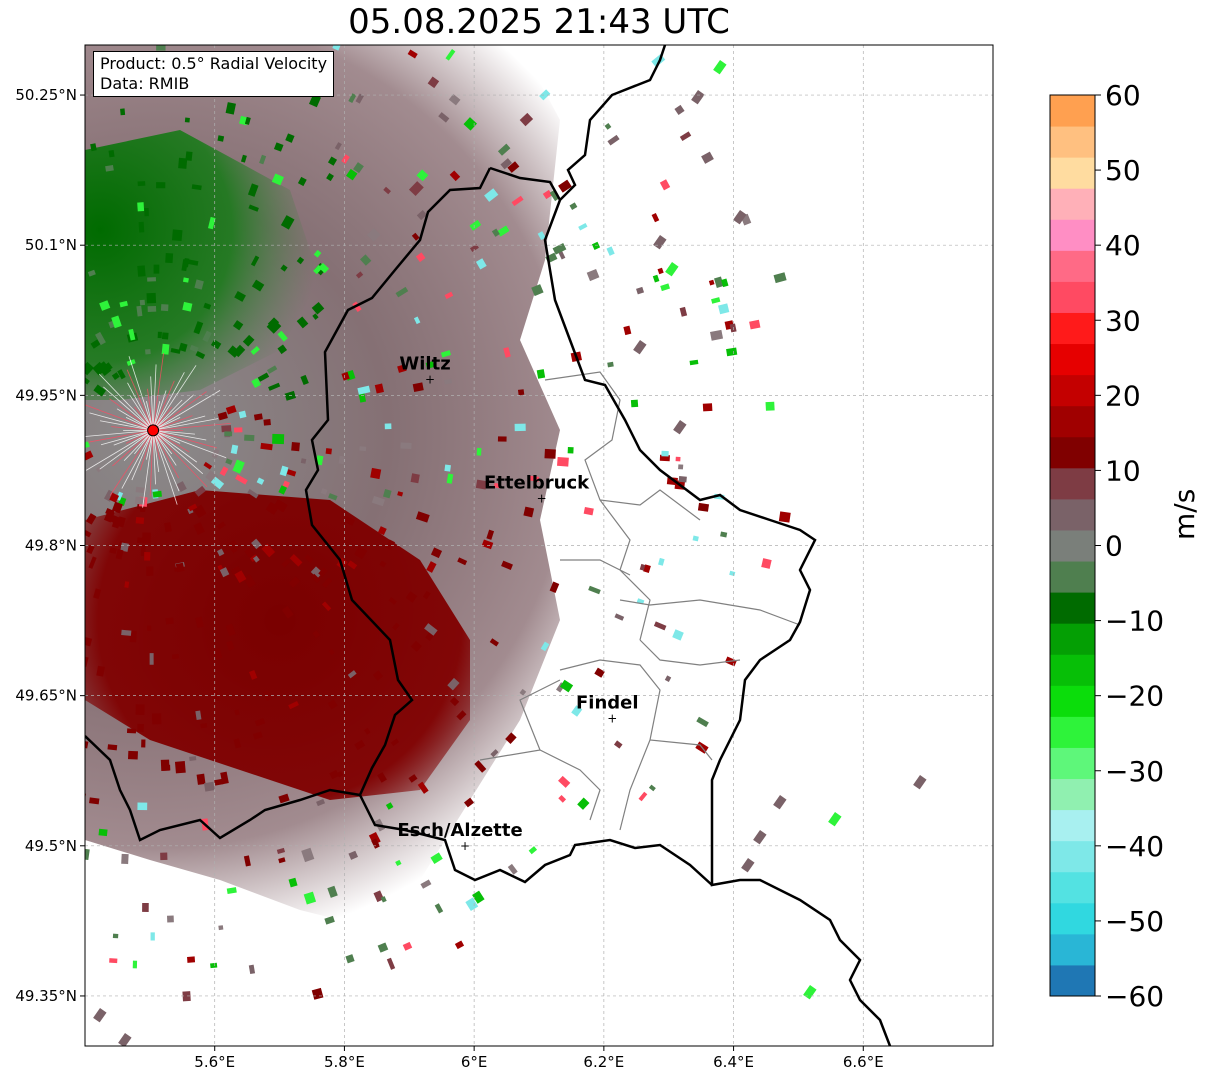 The image size is (1207, 1081). What do you see at coordinates (640, 601) in the screenshot?
I see `canton-borders` at bounding box center [640, 601].